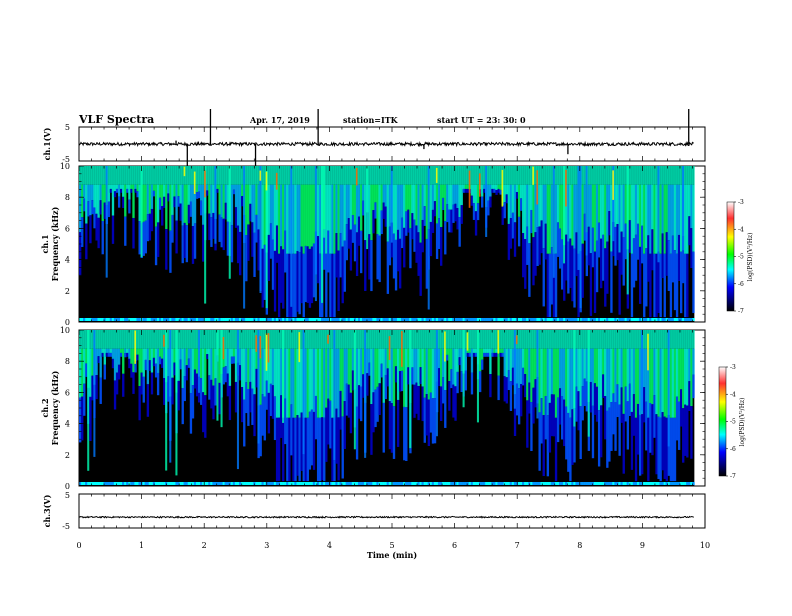 Image resolution: width=792 pixels, height=616 pixels. What do you see at coordinates (517, 545) in the screenshot?
I see `x-tick-label: 7` at bounding box center [517, 545].